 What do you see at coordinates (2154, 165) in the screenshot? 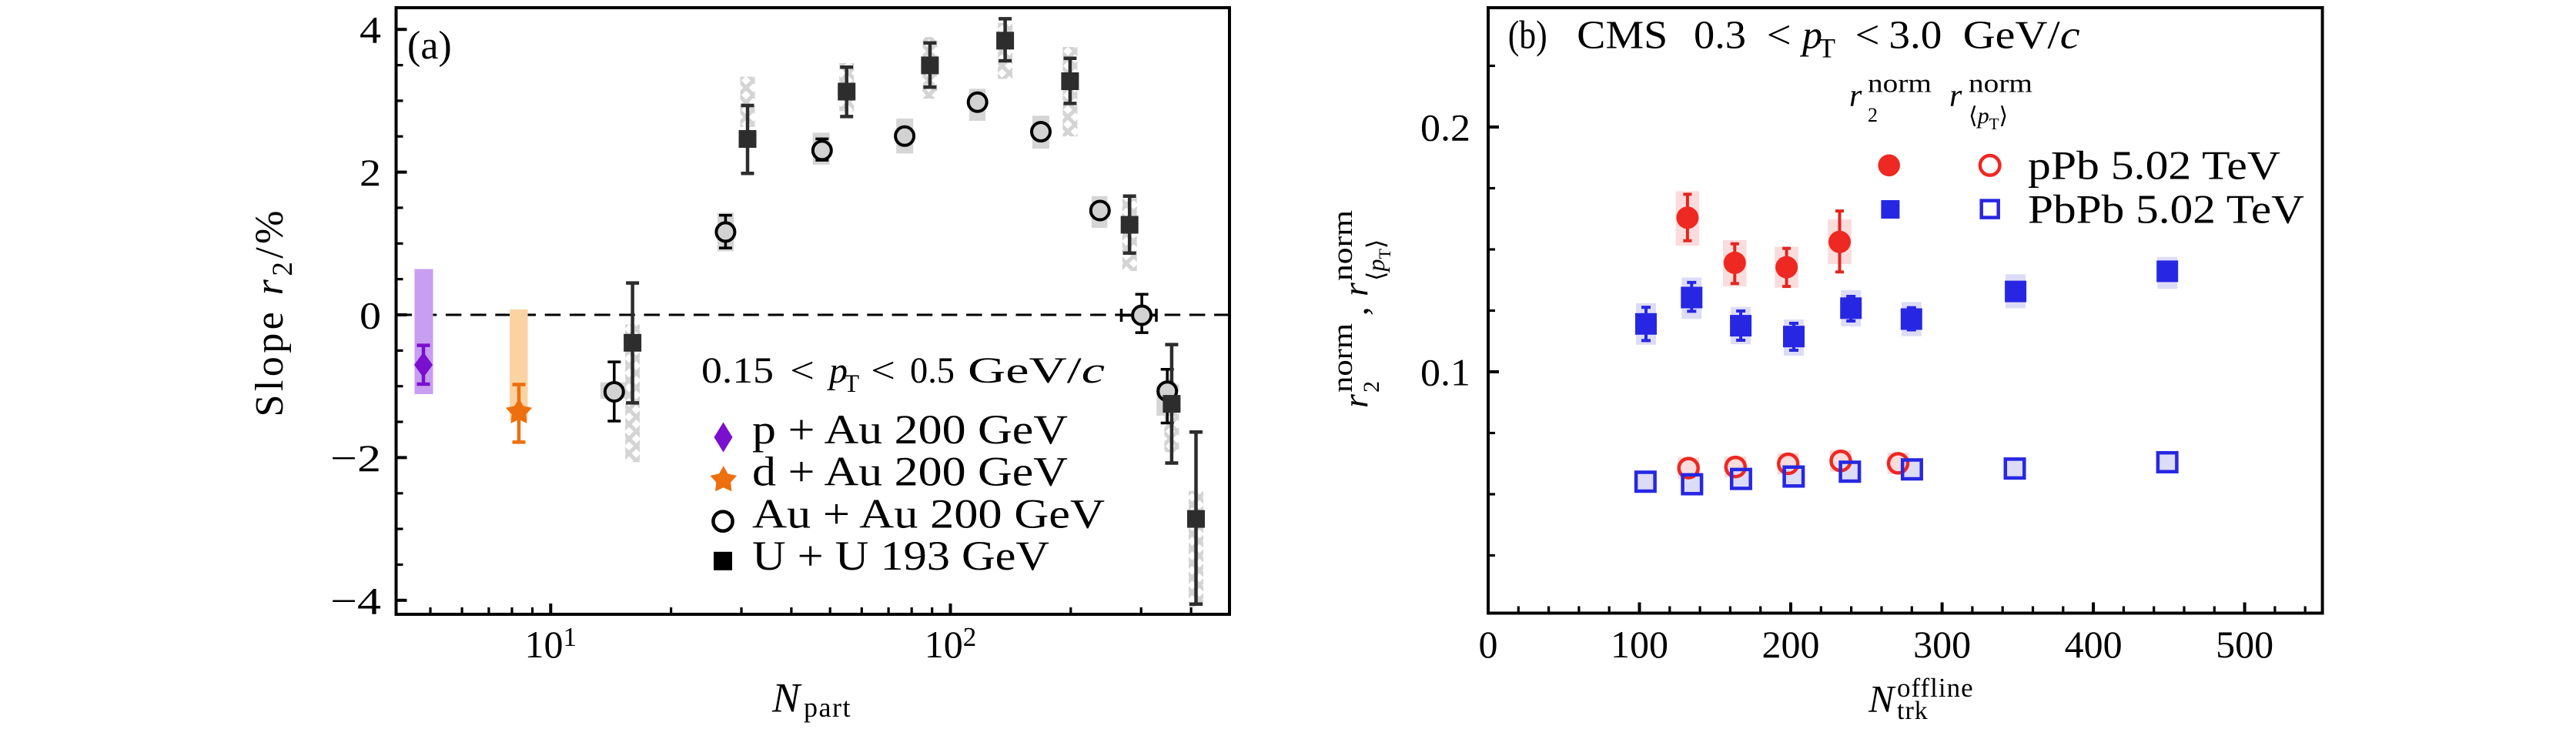
I see `svg-text: pPb 5.02 TeV` at bounding box center [2154, 165].